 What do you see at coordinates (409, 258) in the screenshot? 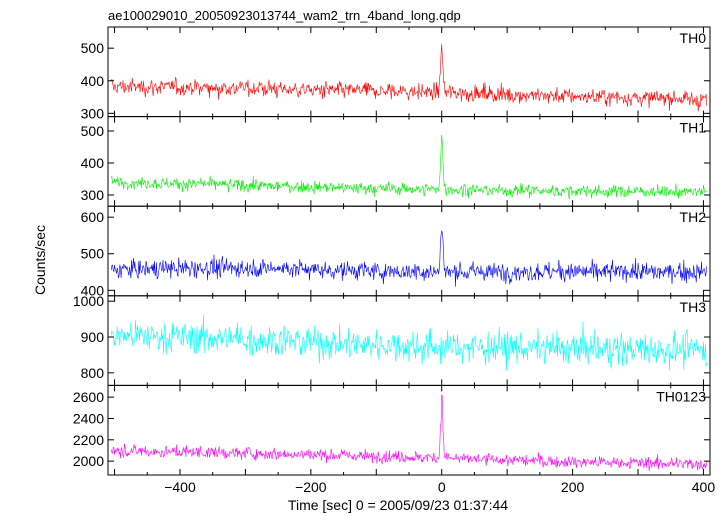
I see `series-line-th2` at bounding box center [409, 258].